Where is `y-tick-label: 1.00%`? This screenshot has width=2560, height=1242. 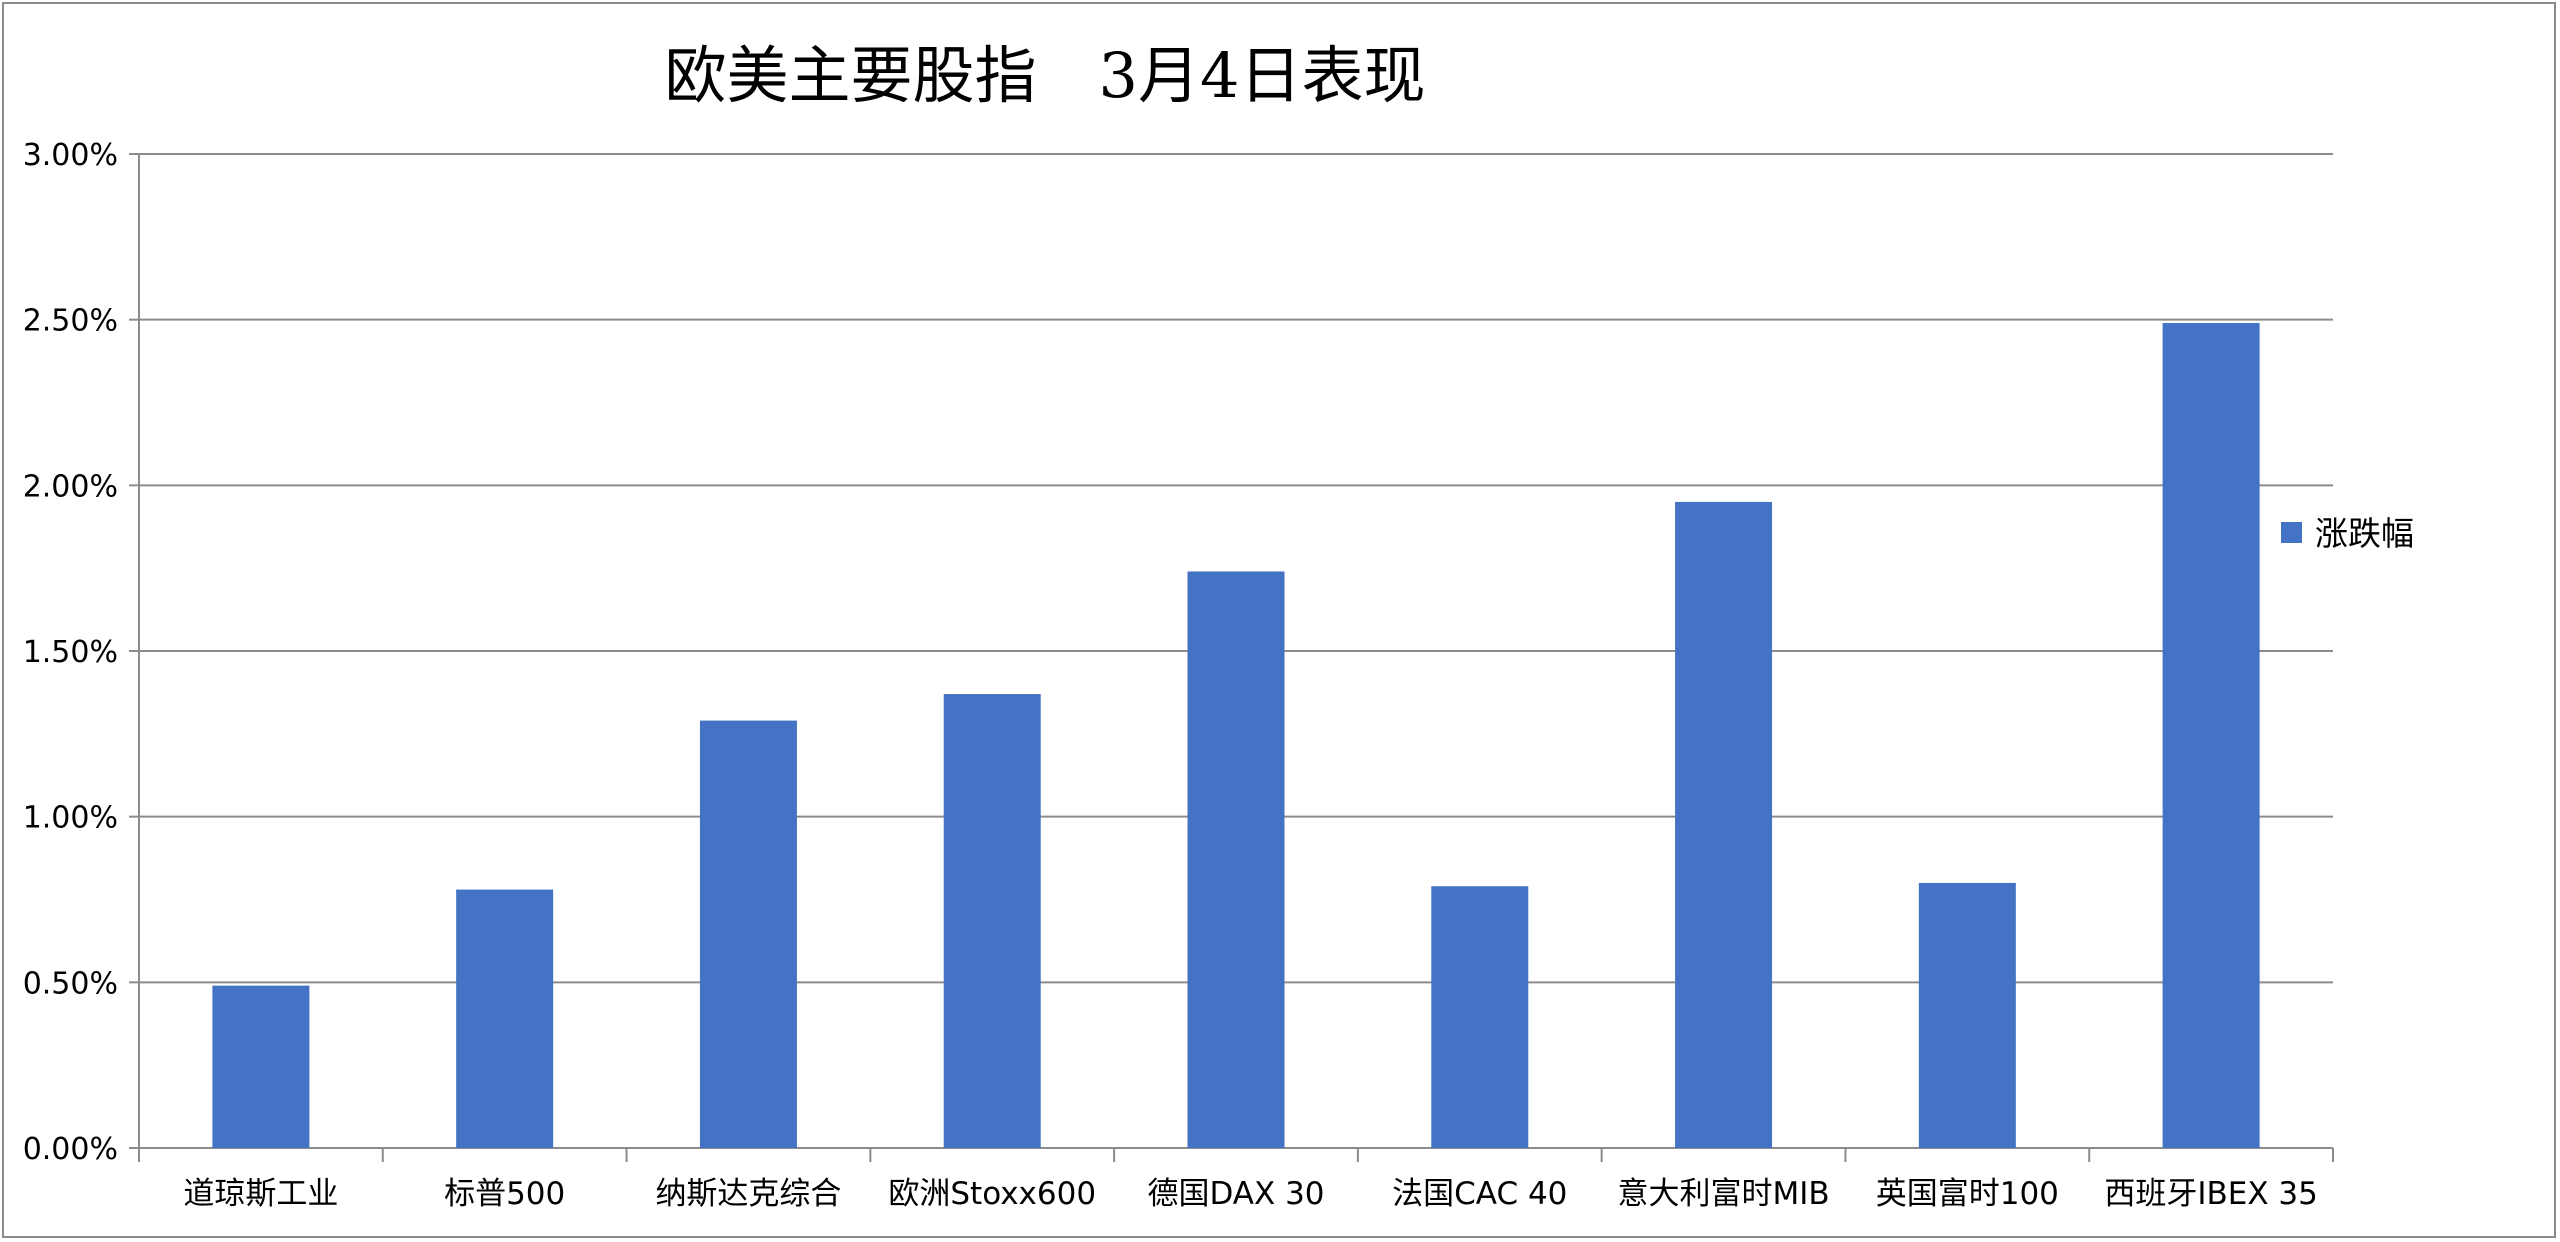
y-tick-label: 1.00% is located at coordinates (70, 818).